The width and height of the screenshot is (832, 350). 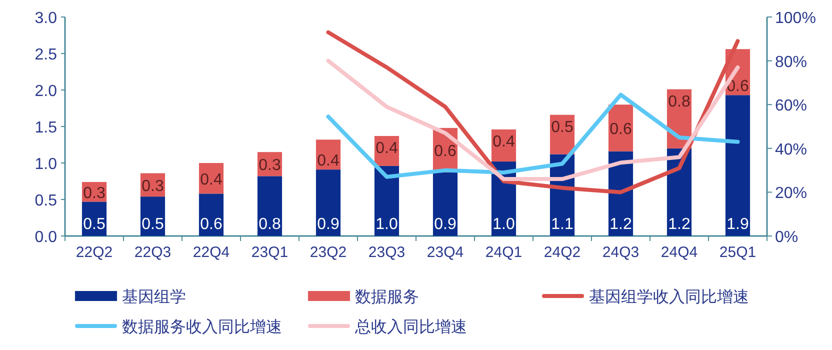 I want to click on x-tick-label: 23Q2, so click(x=328, y=252).